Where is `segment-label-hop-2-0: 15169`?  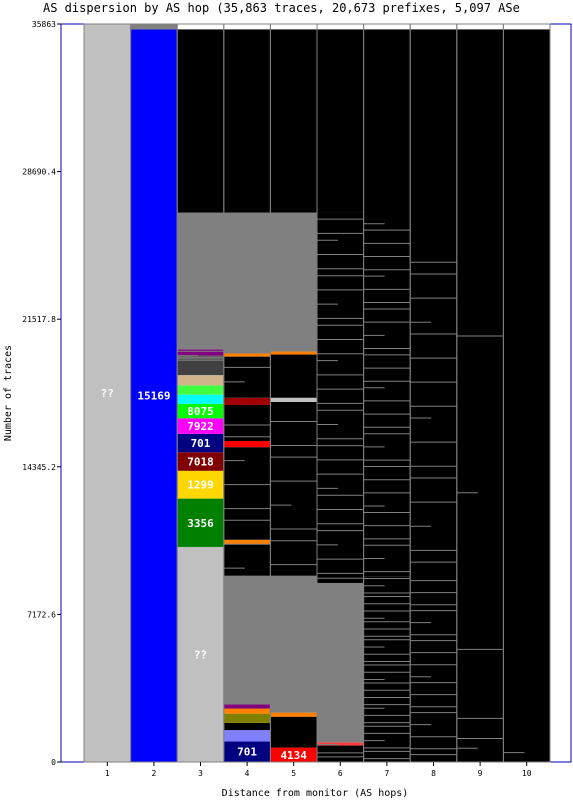 segment-label-hop-2-0: 15169 is located at coordinates (153, 396).